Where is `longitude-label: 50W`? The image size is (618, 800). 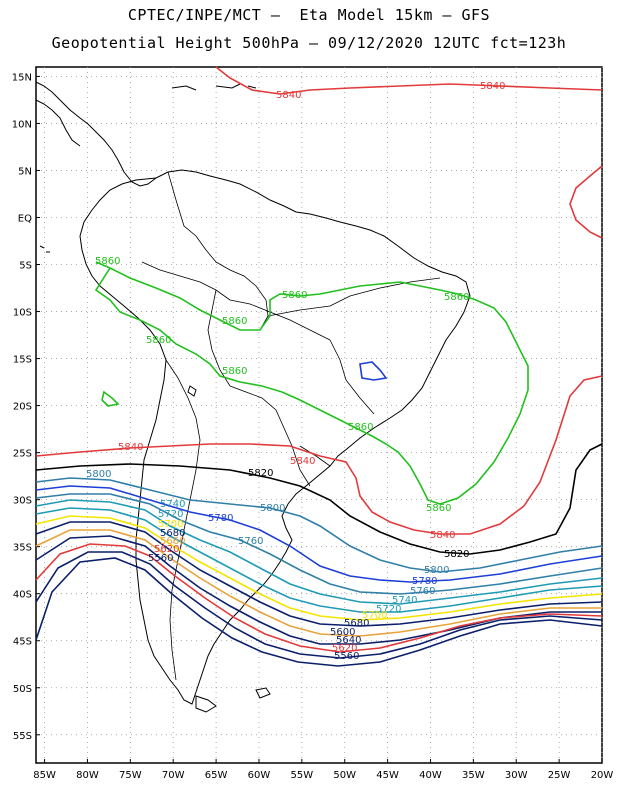 longitude-label: 50W is located at coordinates (344, 775).